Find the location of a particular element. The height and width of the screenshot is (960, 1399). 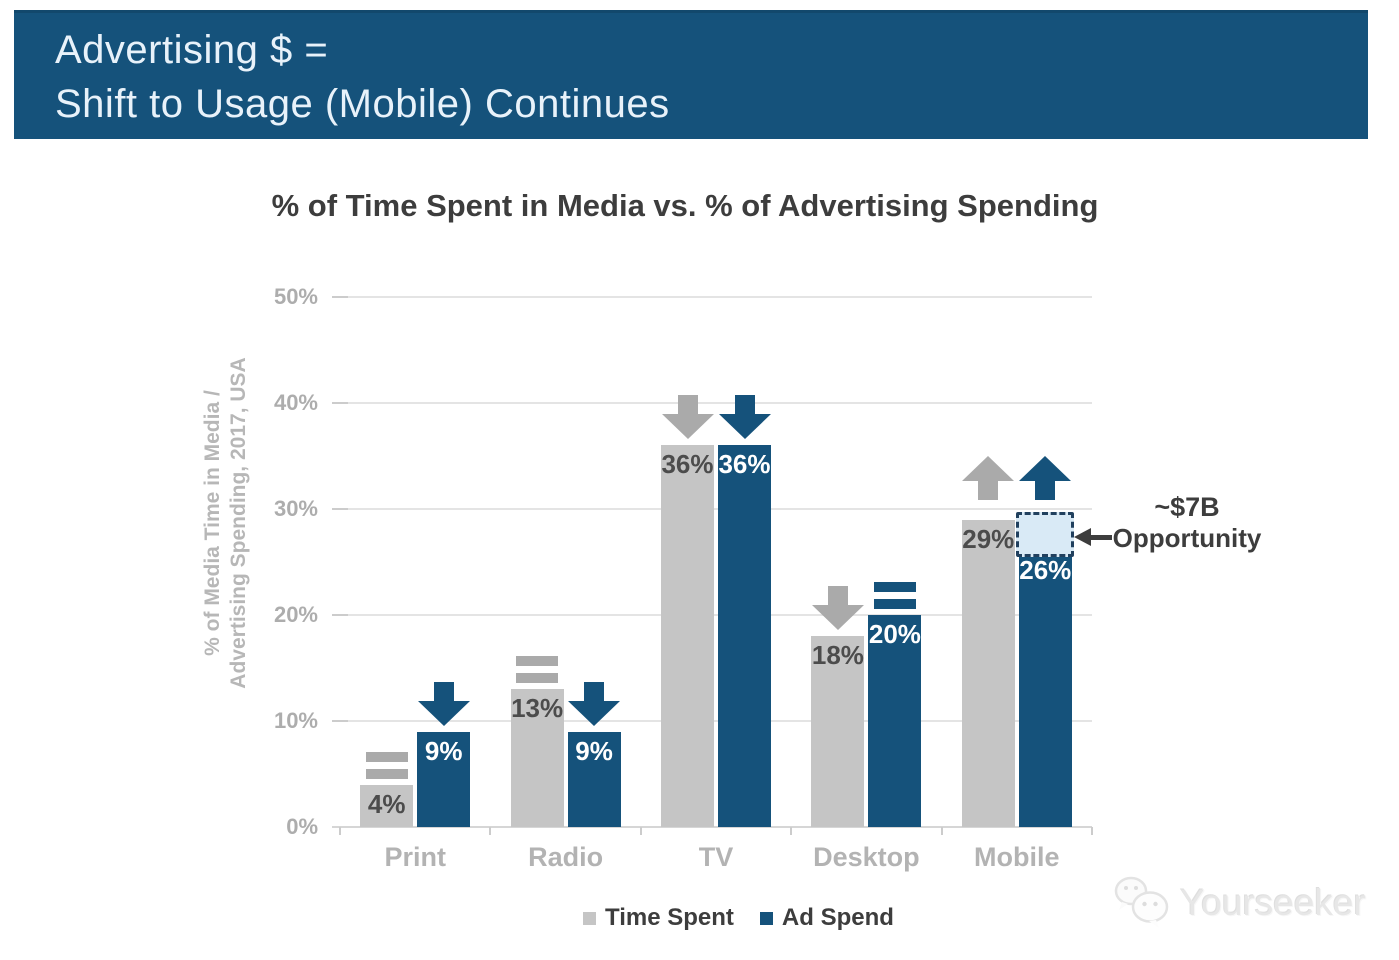

y-tick-label-30: 30% is located at coordinates (295, 508).